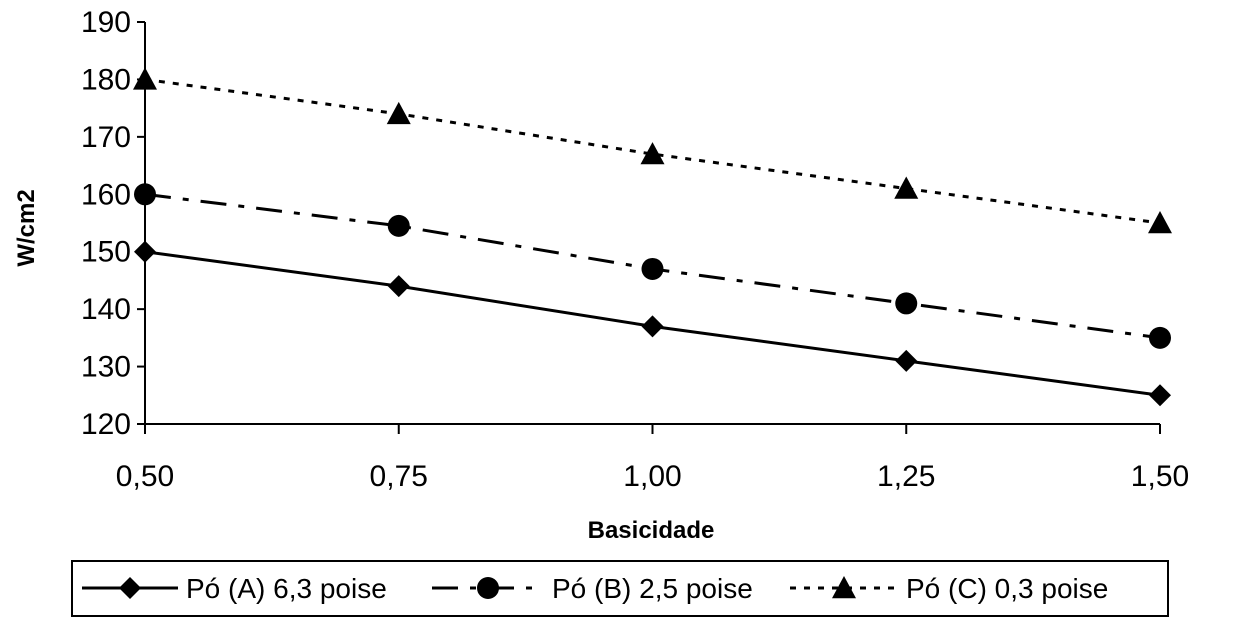 The image size is (1242, 626). Describe the element at coordinates (652, 588) in the screenshot. I see `legend-label: Pó (B) 2,5 poise` at that location.